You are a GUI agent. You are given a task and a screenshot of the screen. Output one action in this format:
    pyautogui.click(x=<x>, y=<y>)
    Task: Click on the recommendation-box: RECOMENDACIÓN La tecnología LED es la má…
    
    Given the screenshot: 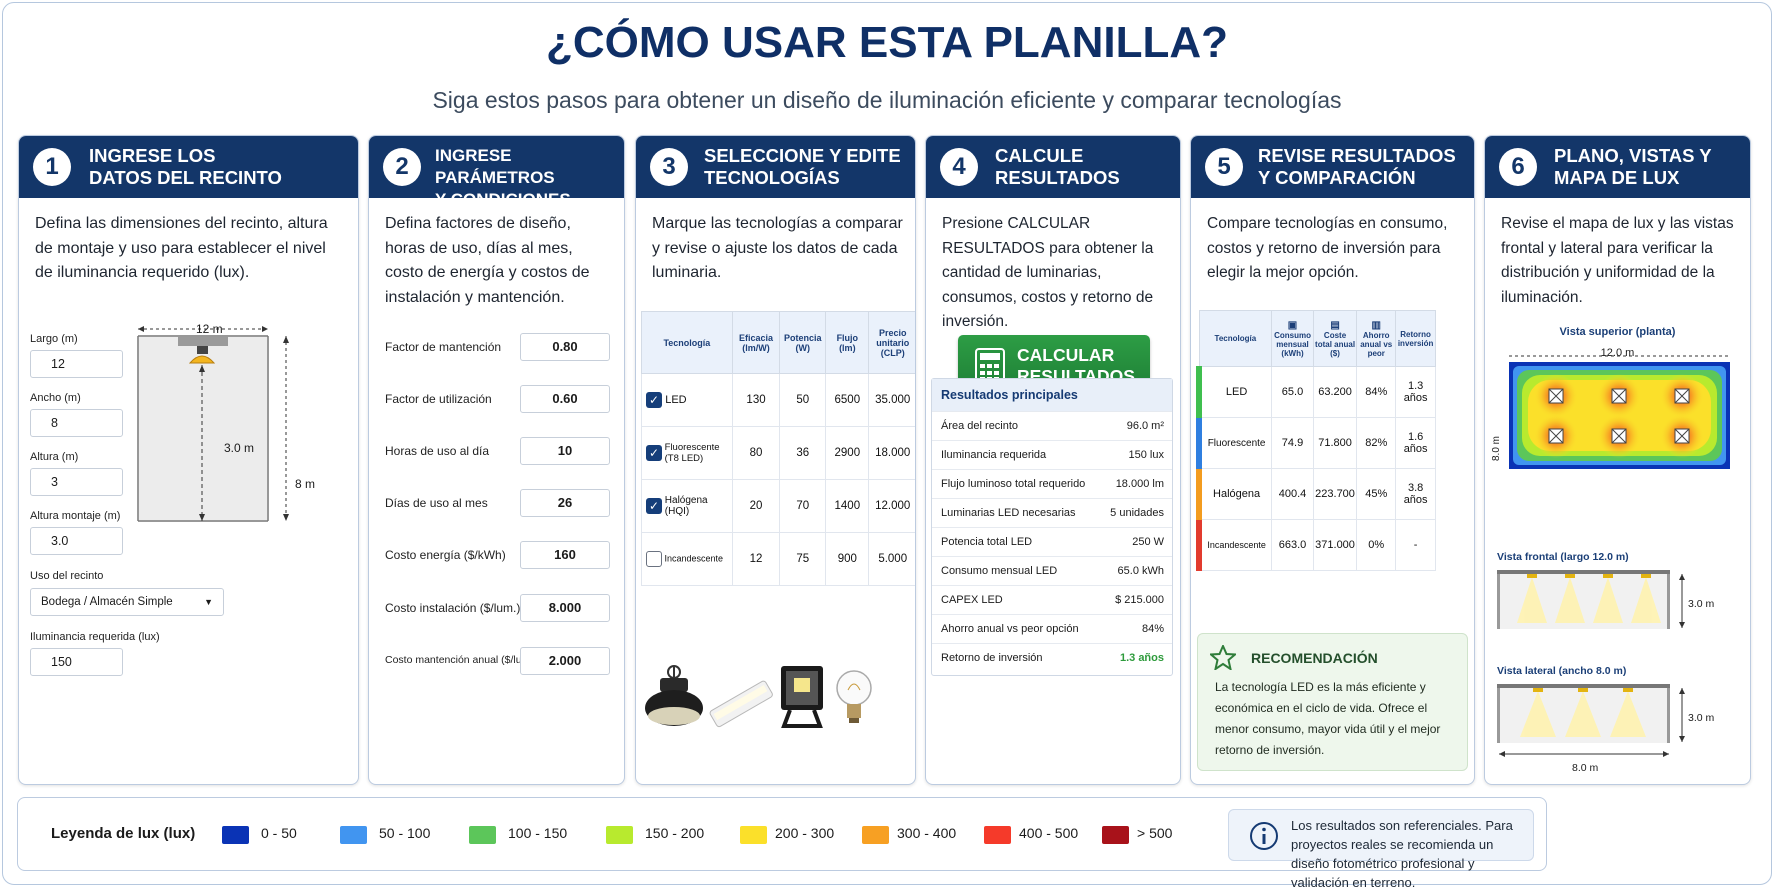 What is the action you would take?
    pyautogui.click(x=1332, y=702)
    